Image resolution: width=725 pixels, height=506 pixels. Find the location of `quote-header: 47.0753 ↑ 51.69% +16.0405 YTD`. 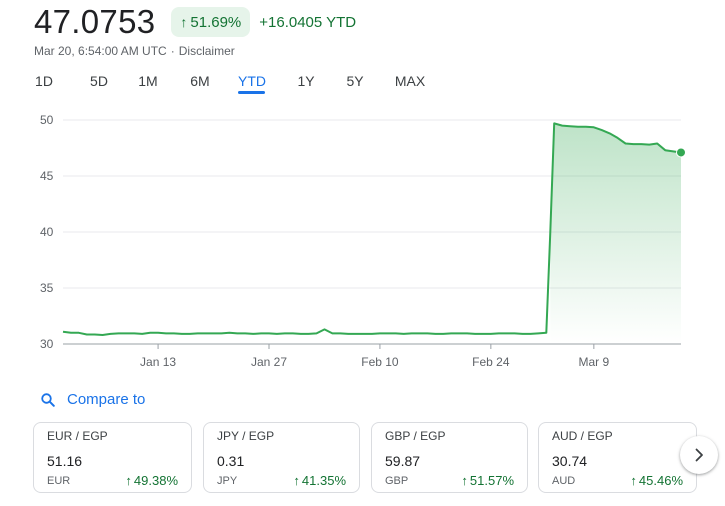

quote-header: 47.0753 ↑ 51.69% +16.0405 YTD is located at coordinates (195, 22).